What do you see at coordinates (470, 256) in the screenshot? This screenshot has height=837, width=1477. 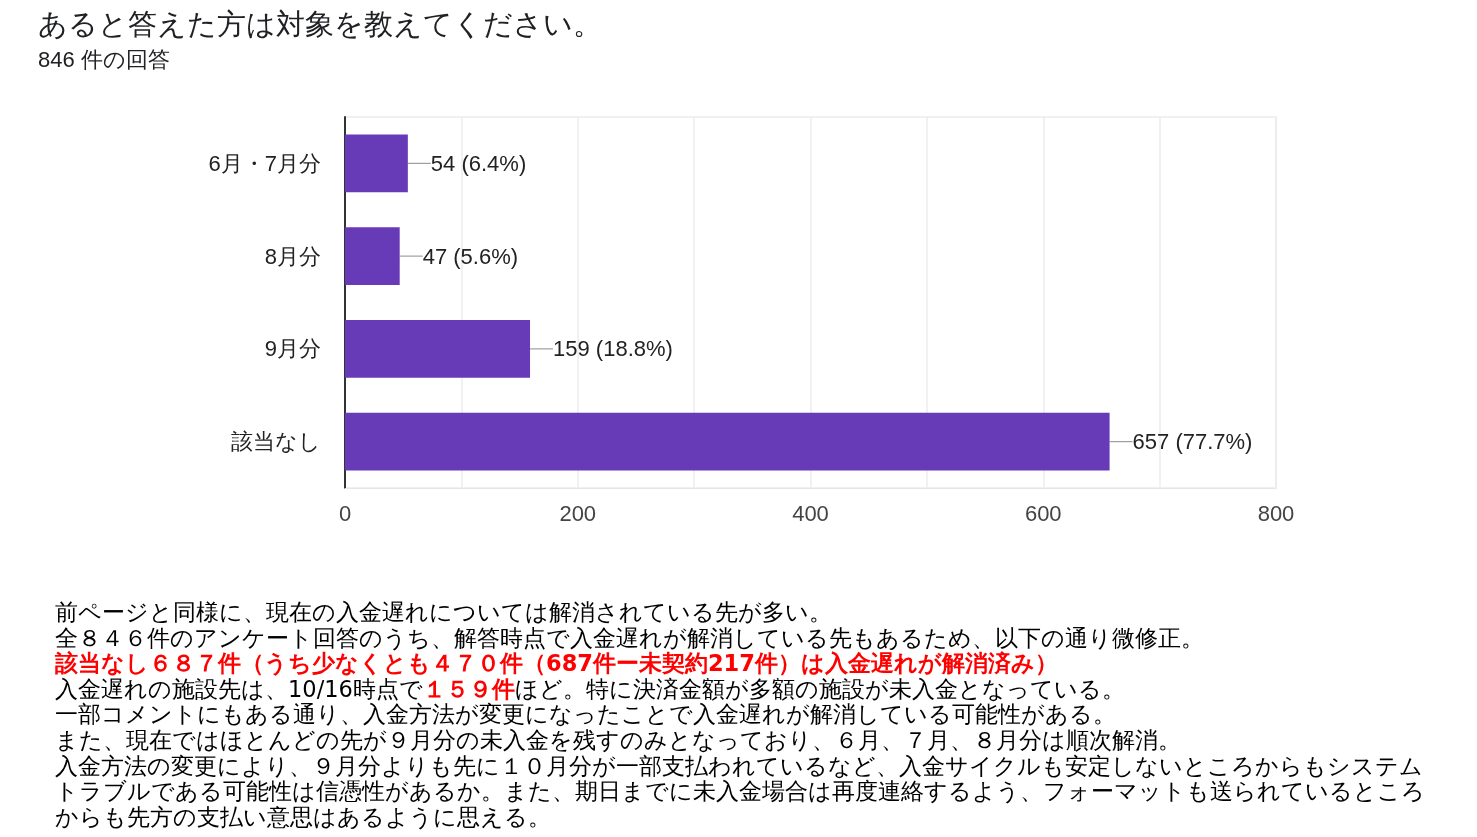 I see `data-label: 47 (5.6%)` at bounding box center [470, 256].